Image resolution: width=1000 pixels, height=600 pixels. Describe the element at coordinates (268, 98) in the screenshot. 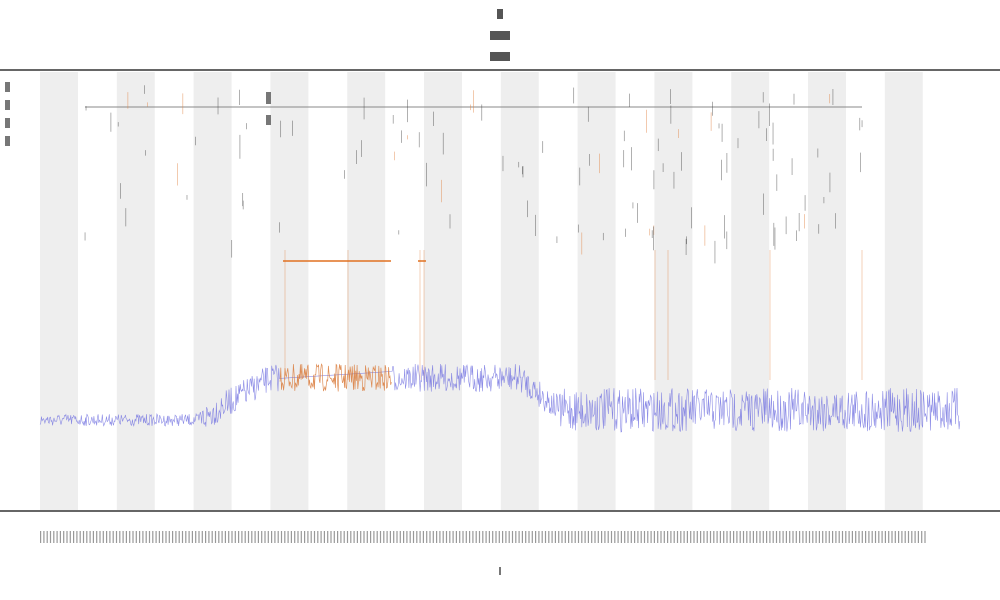

I see `track-label-block` at that location.